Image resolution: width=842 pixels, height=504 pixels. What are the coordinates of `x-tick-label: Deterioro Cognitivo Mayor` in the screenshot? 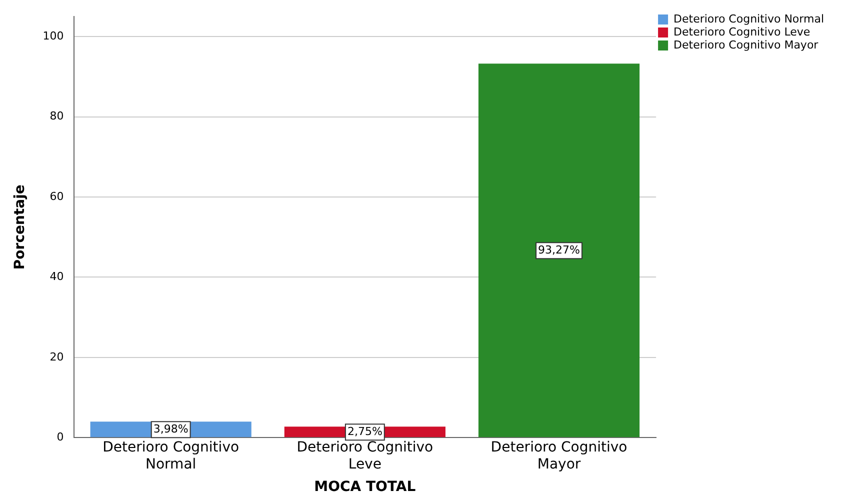 It's located at (559, 456).